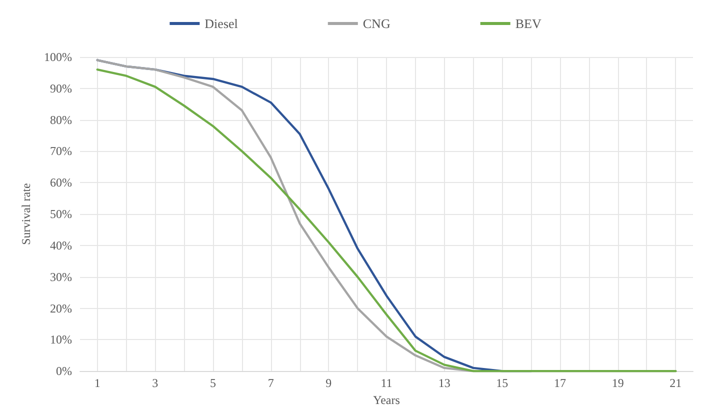 The image size is (711, 411). I want to click on y-tick-label: 40%, so click(61, 245).